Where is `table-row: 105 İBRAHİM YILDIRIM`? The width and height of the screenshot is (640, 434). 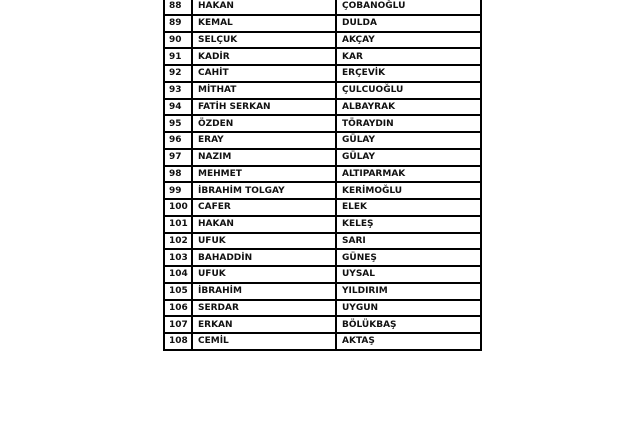
table-row: 105 İBRAHİM YILDIRIM is located at coordinates (322, 291).